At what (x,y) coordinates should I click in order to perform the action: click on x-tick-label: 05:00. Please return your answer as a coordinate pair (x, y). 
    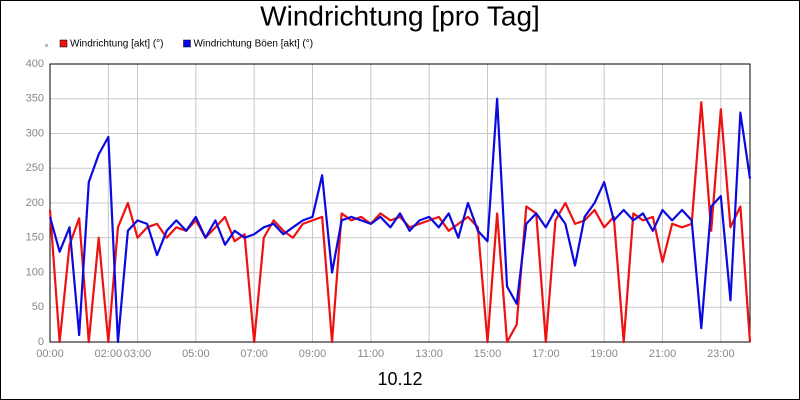
    Looking at the image, I should click on (196, 354).